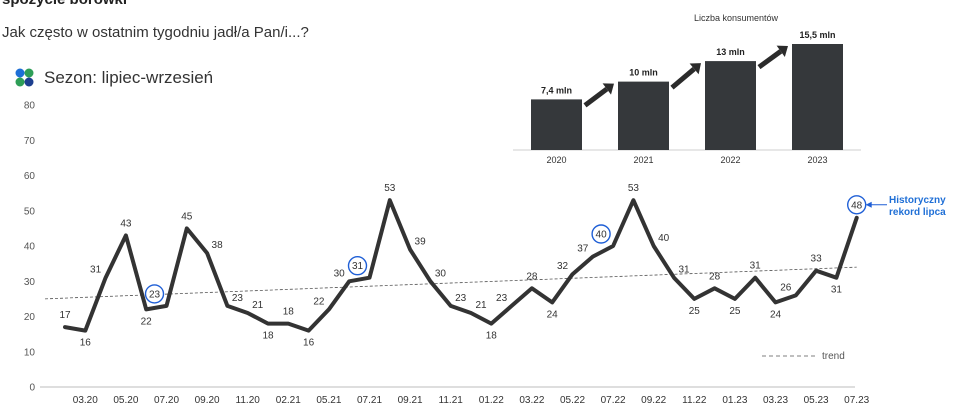  Describe the element at coordinates (556, 90) in the screenshot. I see `bar-value-label: 7,4 mln` at that location.